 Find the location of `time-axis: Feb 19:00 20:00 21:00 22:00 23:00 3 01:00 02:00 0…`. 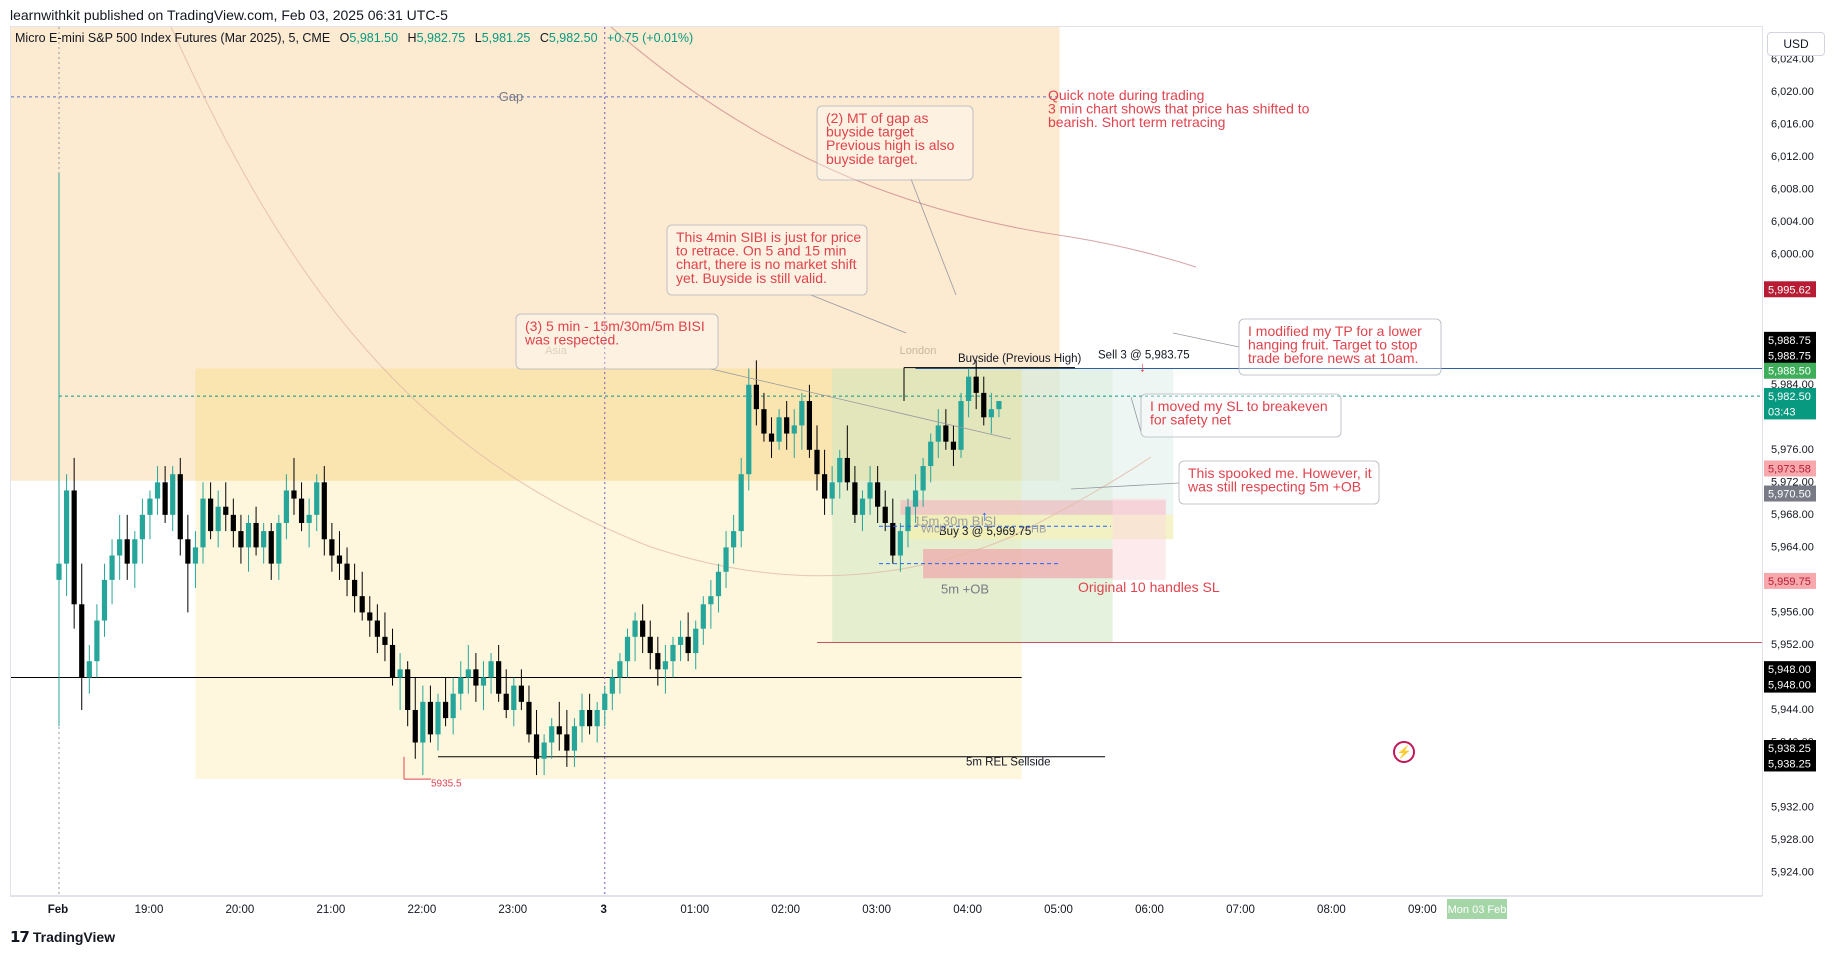

time-axis: Feb 19:00 20:00 21:00 22:00 23:00 3 01:00 02:00 0… is located at coordinates (886, 908).